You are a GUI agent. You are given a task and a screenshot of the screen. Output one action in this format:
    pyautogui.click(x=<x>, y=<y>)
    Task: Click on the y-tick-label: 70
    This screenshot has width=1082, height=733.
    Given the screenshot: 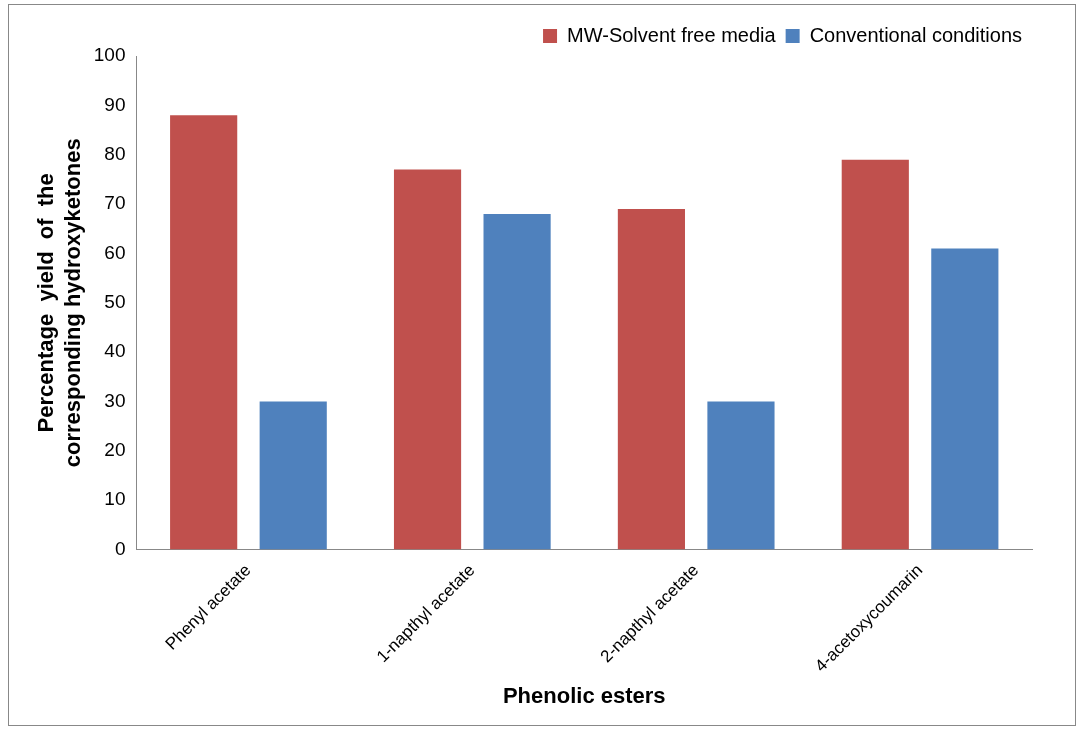 What is the action you would take?
    pyautogui.click(x=115, y=203)
    